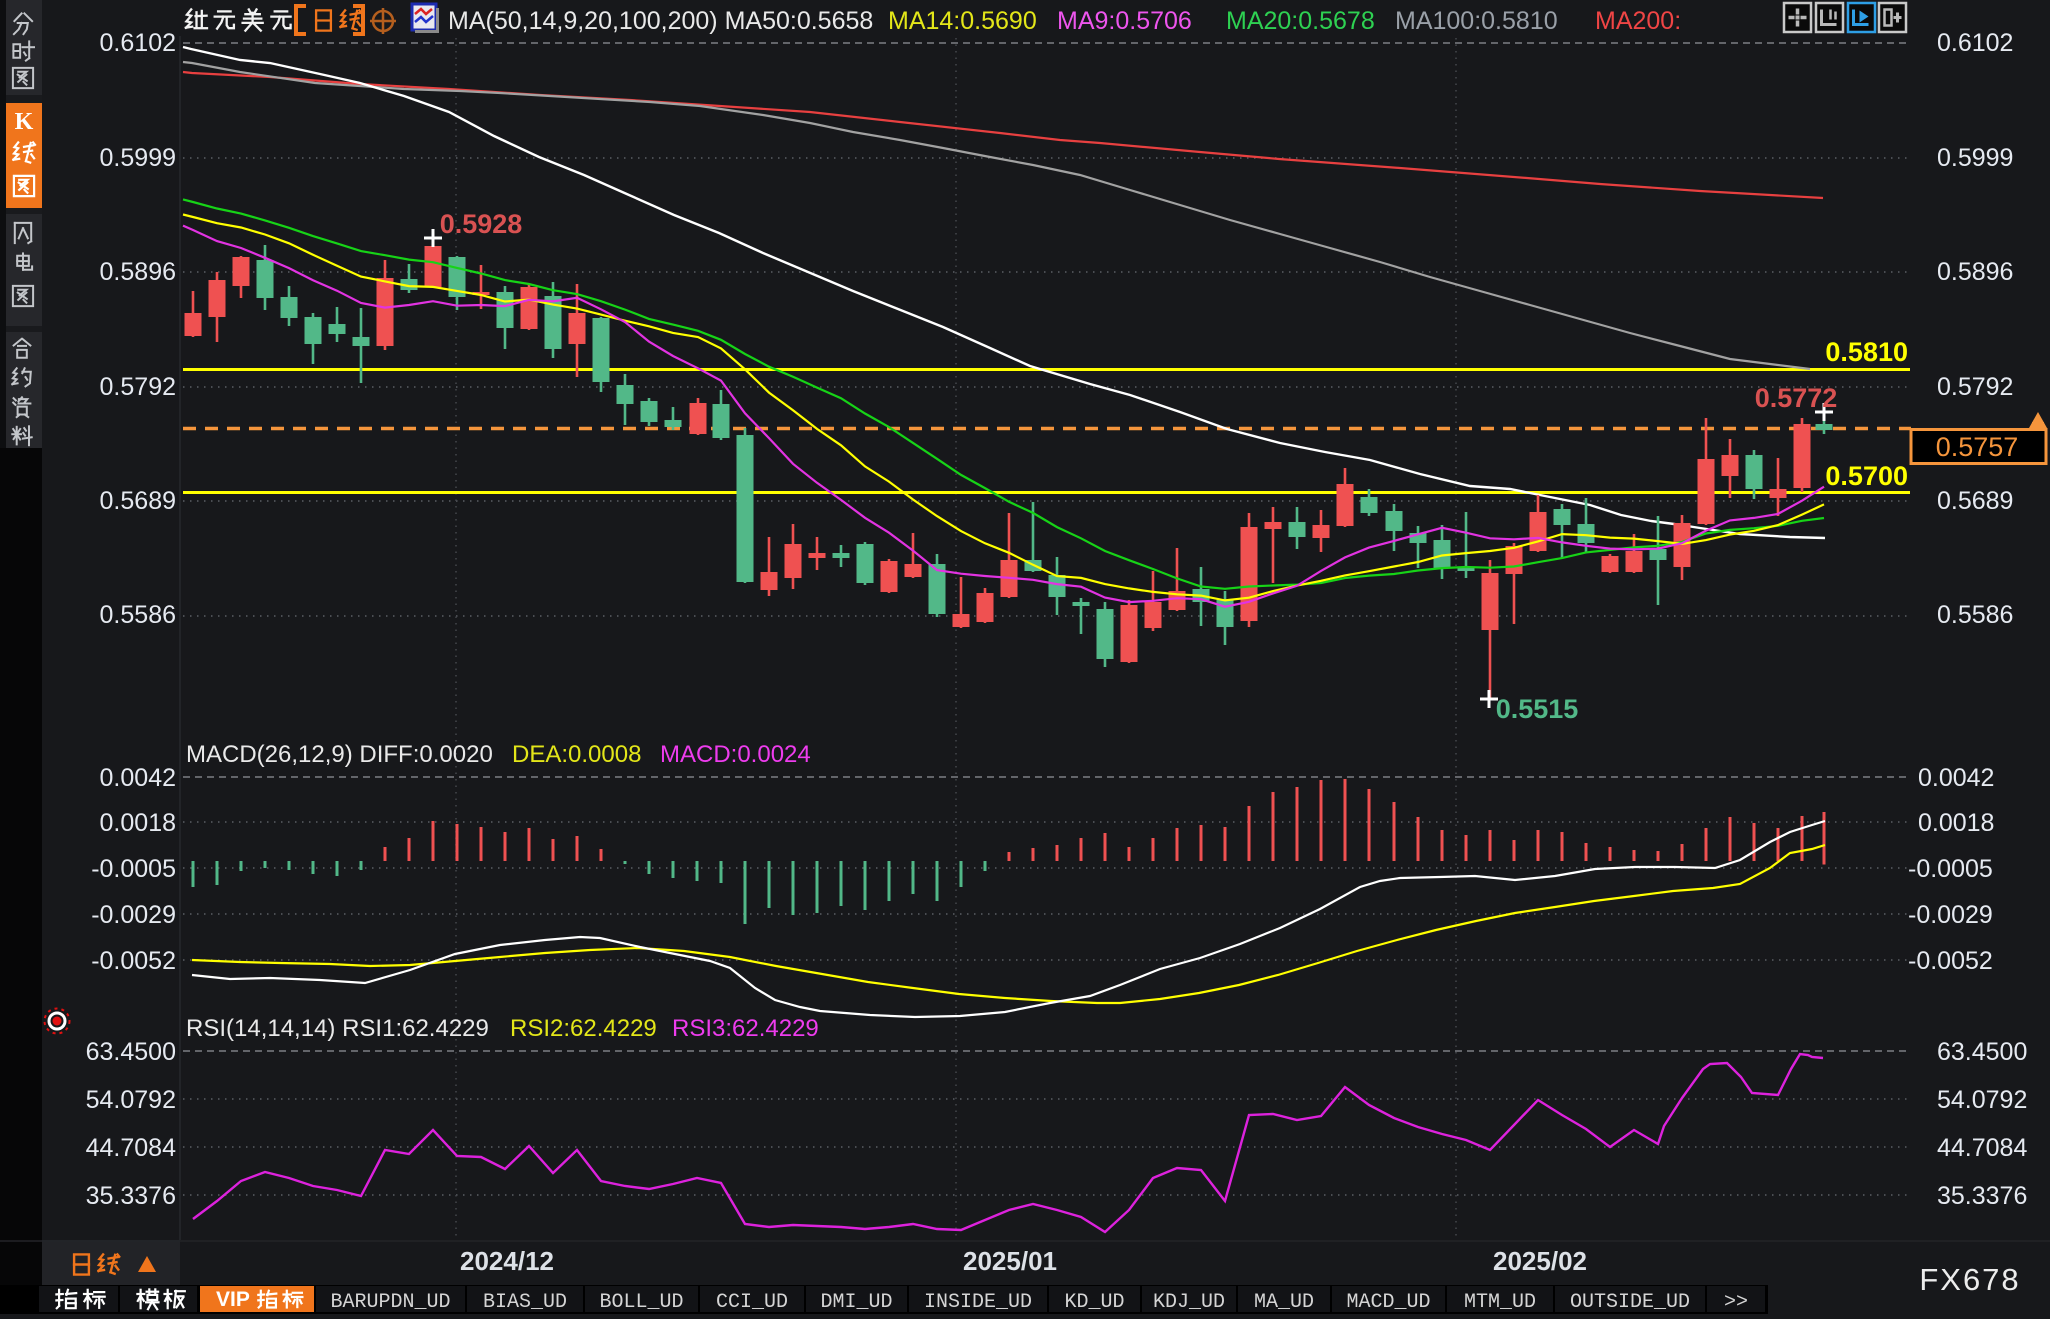  Describe the element at coordinates (1638, 21) in the screenshot. I see `svg-text: MA200:` at that location.